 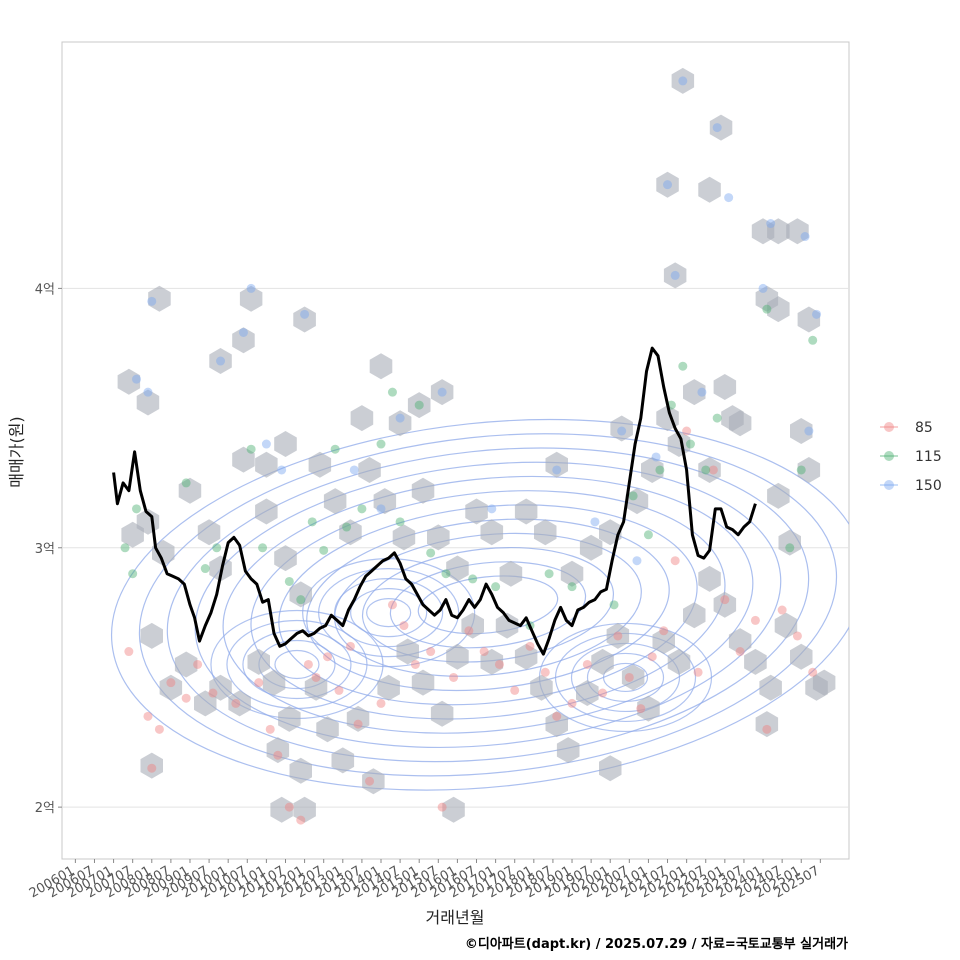 What do you see at coordinates (928, 457) in the screenshot?
I see `legend-label: 115` at bounding box center [928, 457].